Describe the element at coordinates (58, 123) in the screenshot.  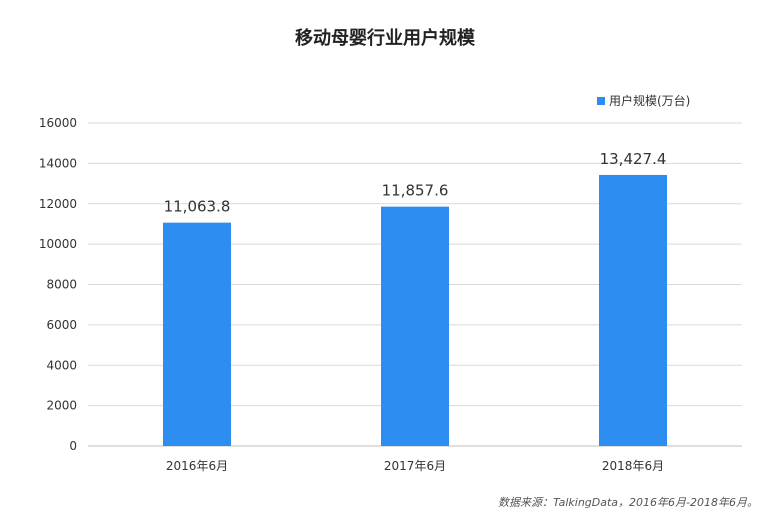
I see `y-tick-label: 16000` at that location.